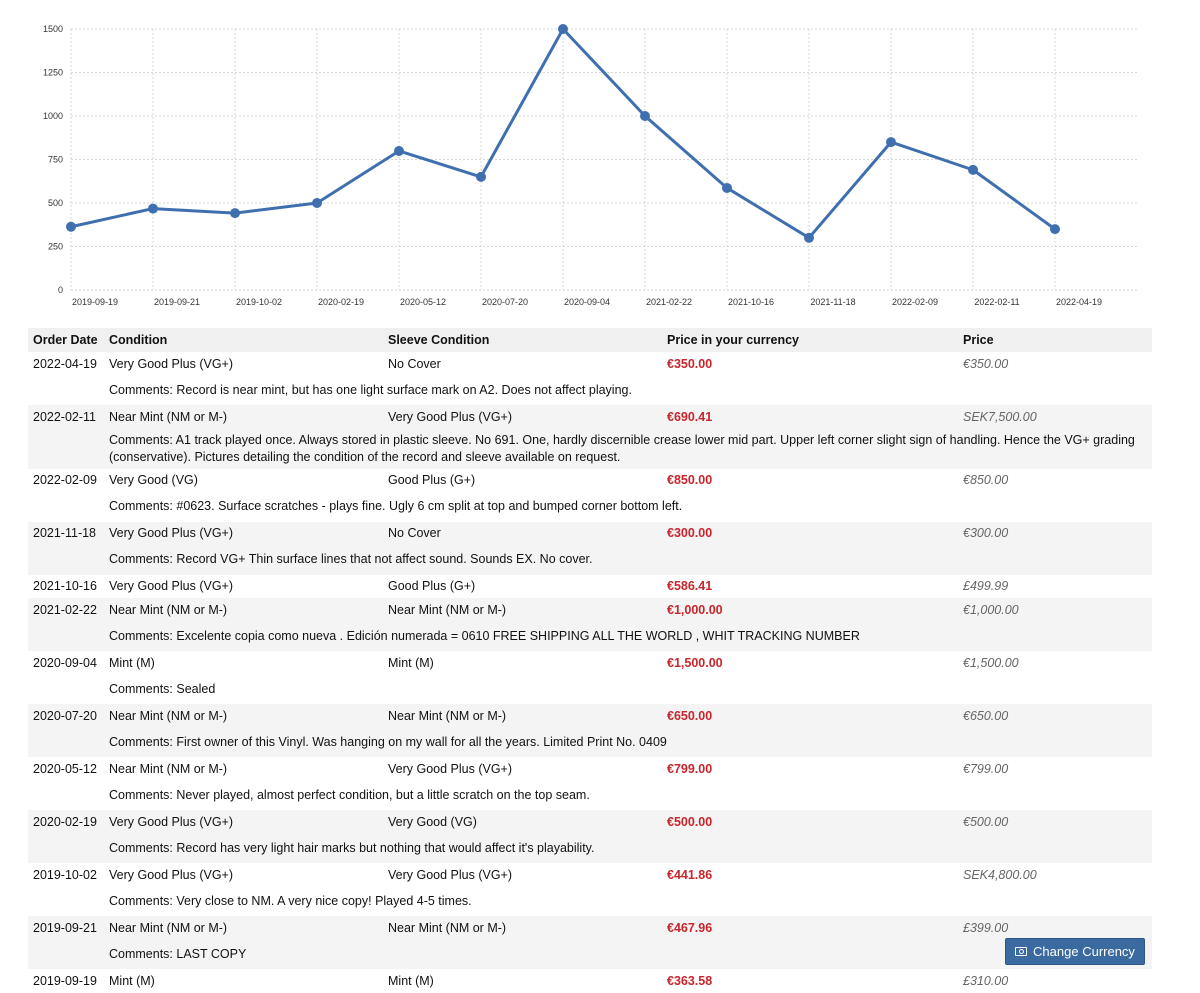  What do you see at coordinates (259, 302) in the screenshot?
I see `x-tick-label: 2019-10-02` at bounding box center [259, 302].